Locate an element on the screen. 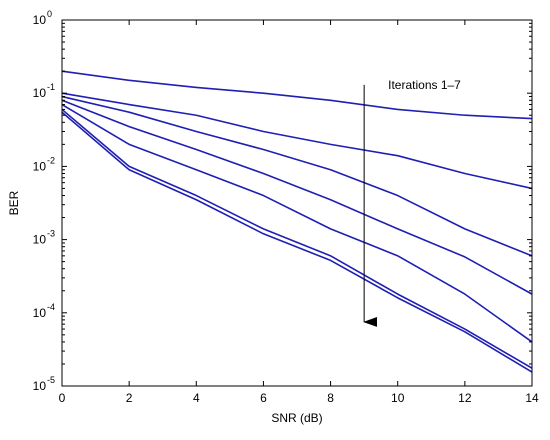 Image resolution: width=550 pixels, height=440 pixels. iterations-label: Iterations 1–7 is located at coordinates (424, 85).